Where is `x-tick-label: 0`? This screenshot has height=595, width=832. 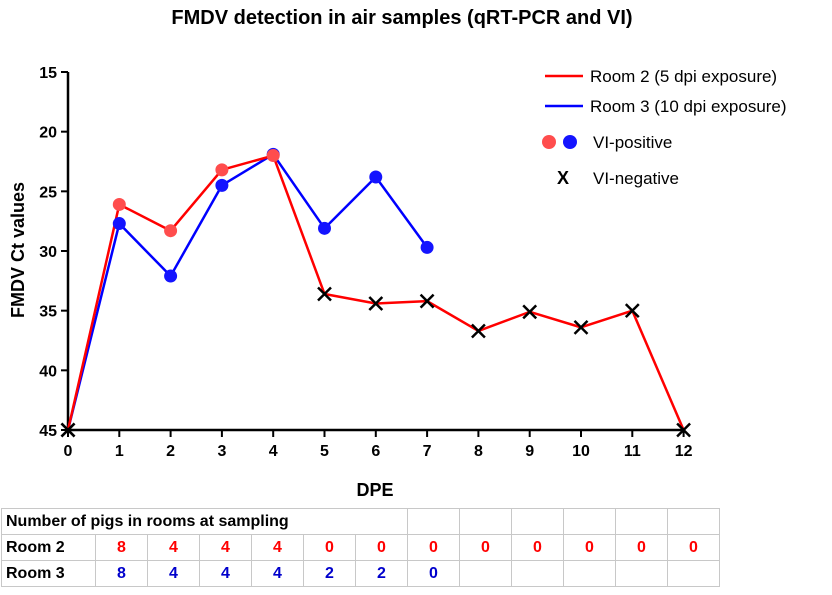 x-tick-label: 0 is located at coordinates (68, 451).